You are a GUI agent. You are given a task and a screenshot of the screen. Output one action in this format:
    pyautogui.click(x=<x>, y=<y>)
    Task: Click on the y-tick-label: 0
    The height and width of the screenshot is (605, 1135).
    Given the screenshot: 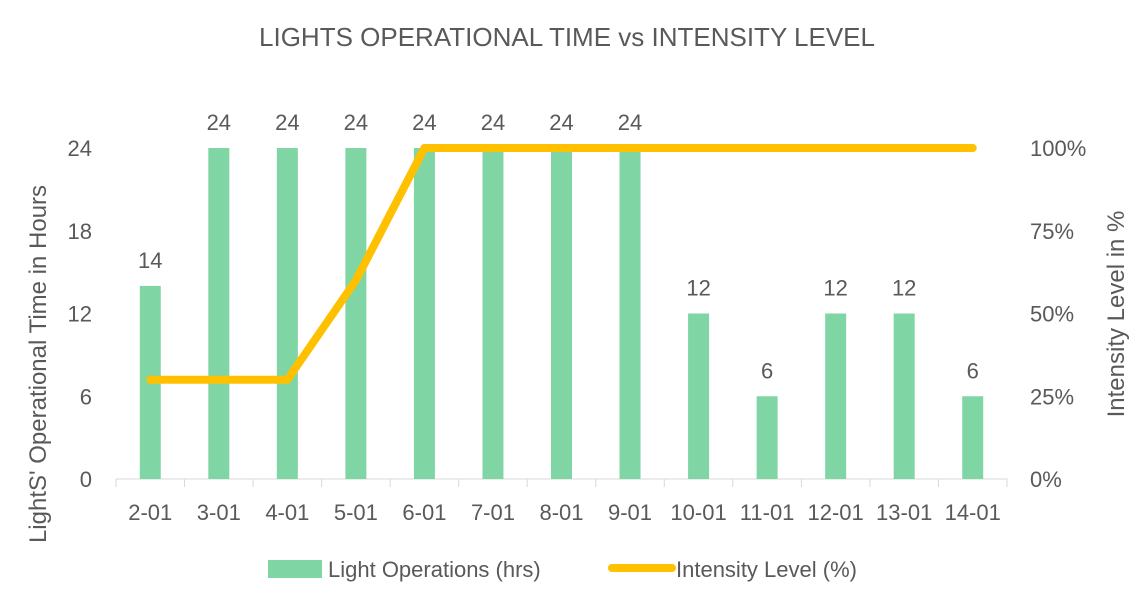 What is the action you would take?
    pyautogui.click(x=86, y=479)
    